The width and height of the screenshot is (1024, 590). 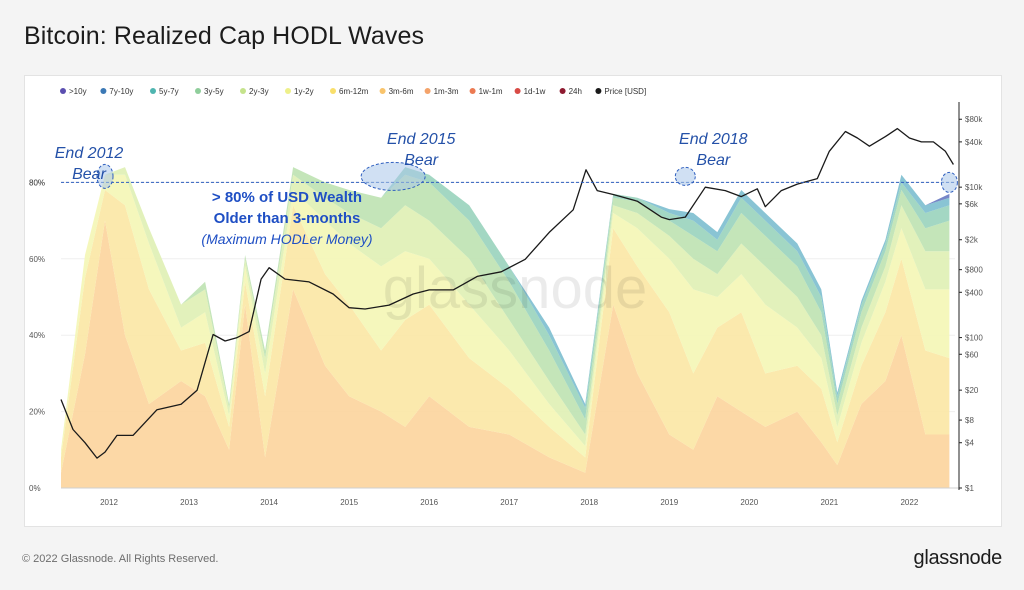 I want to click on y-right-tick-label: $40k, so click(x=974, y=142).